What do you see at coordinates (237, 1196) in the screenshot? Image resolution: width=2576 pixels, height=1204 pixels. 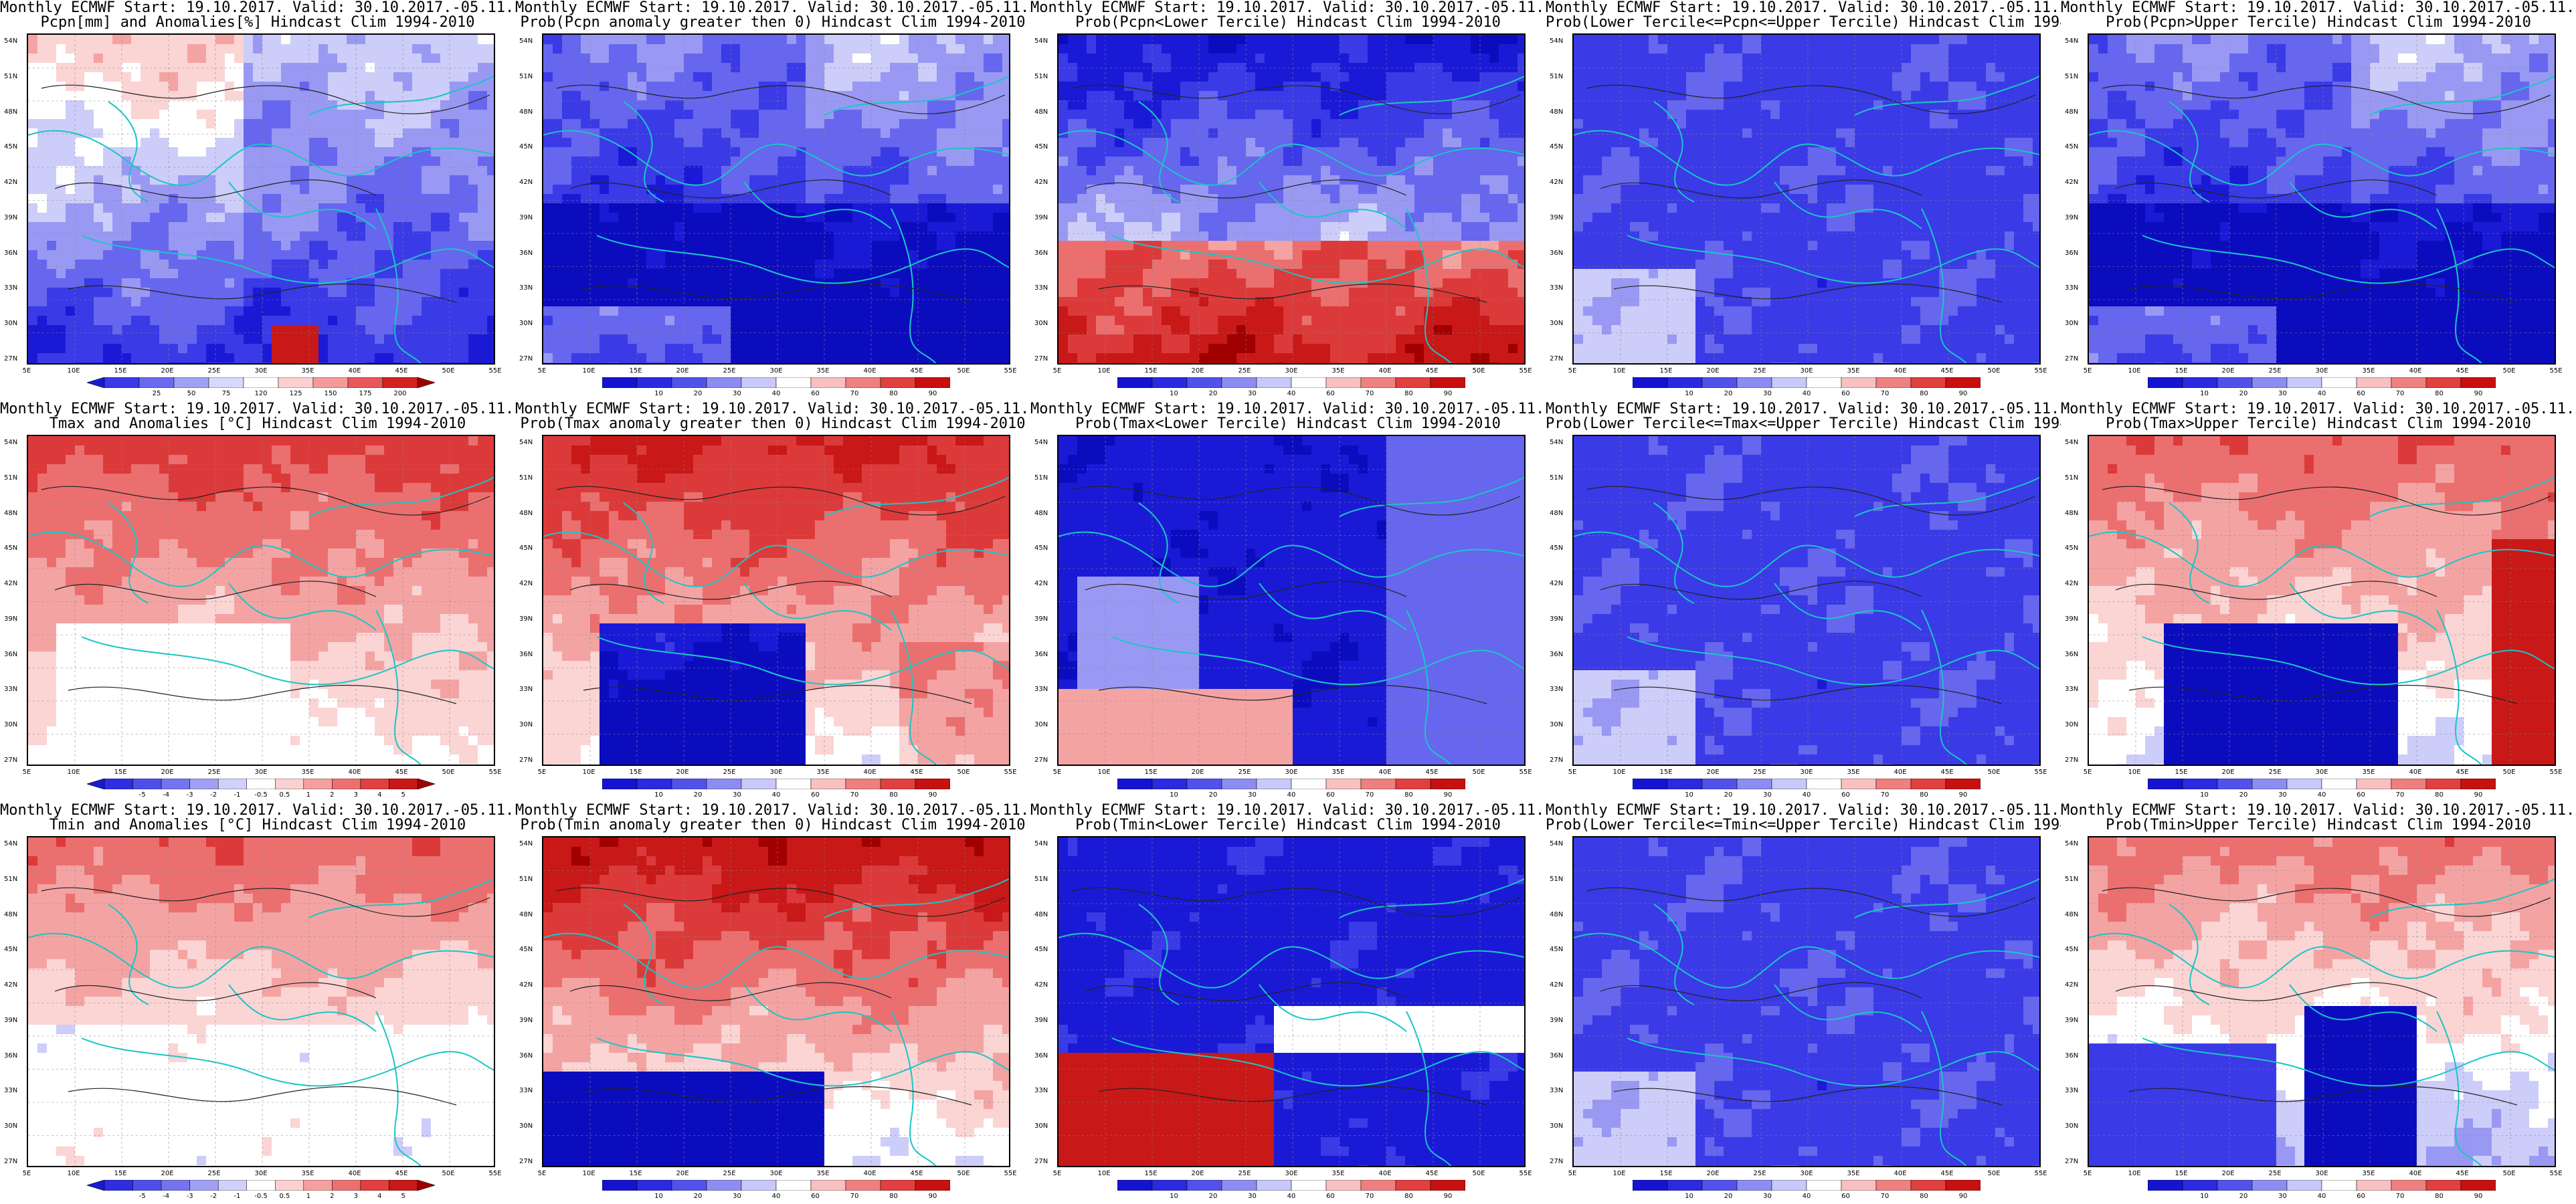 I see `colorbar-label: -1` at bounding box center [237, 1196].